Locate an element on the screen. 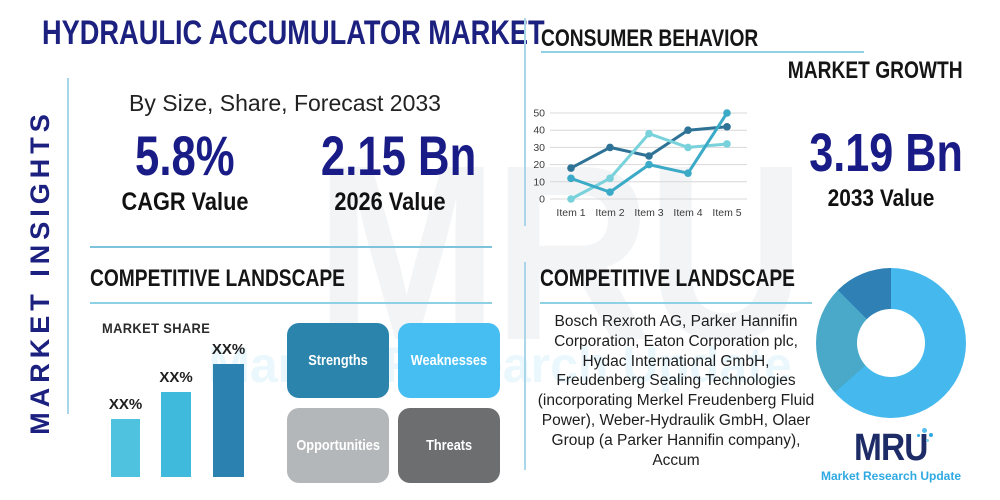 This screenshot has width=1000, height=500. svg-text: Item 1 is located at coordinates (570, 213).